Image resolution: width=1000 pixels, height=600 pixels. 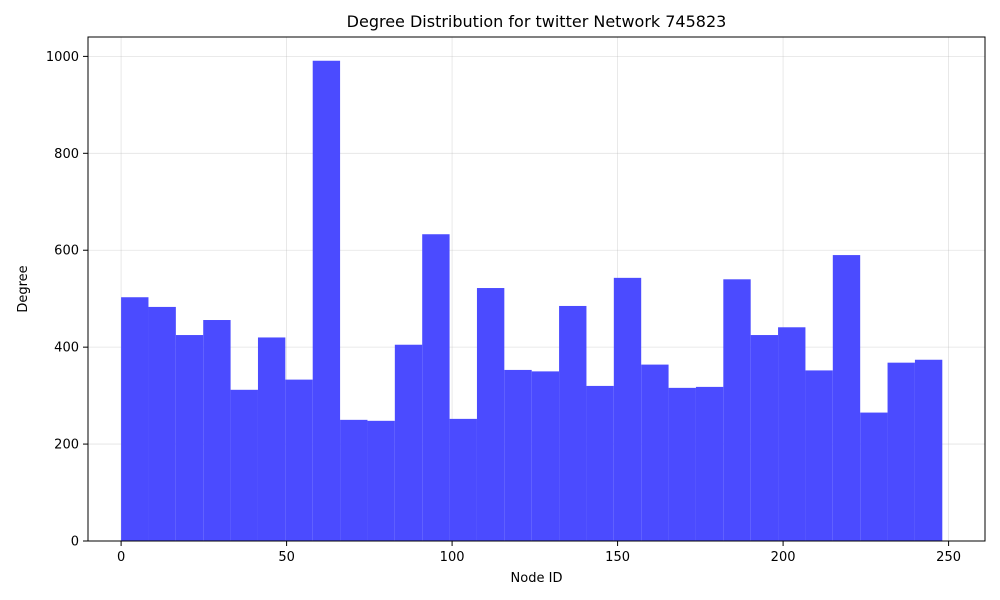 I want to click on x-tick-label: 50, so click(x=286, y=557).